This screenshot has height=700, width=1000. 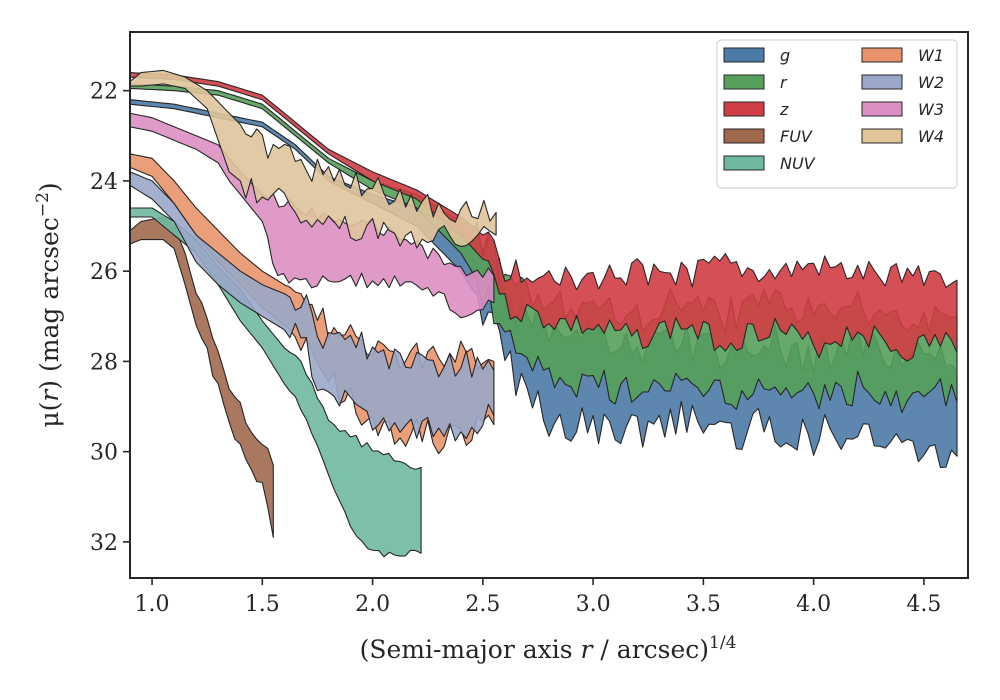 I want to click on legend-swatch-fuv, so click(x=744, y=136).